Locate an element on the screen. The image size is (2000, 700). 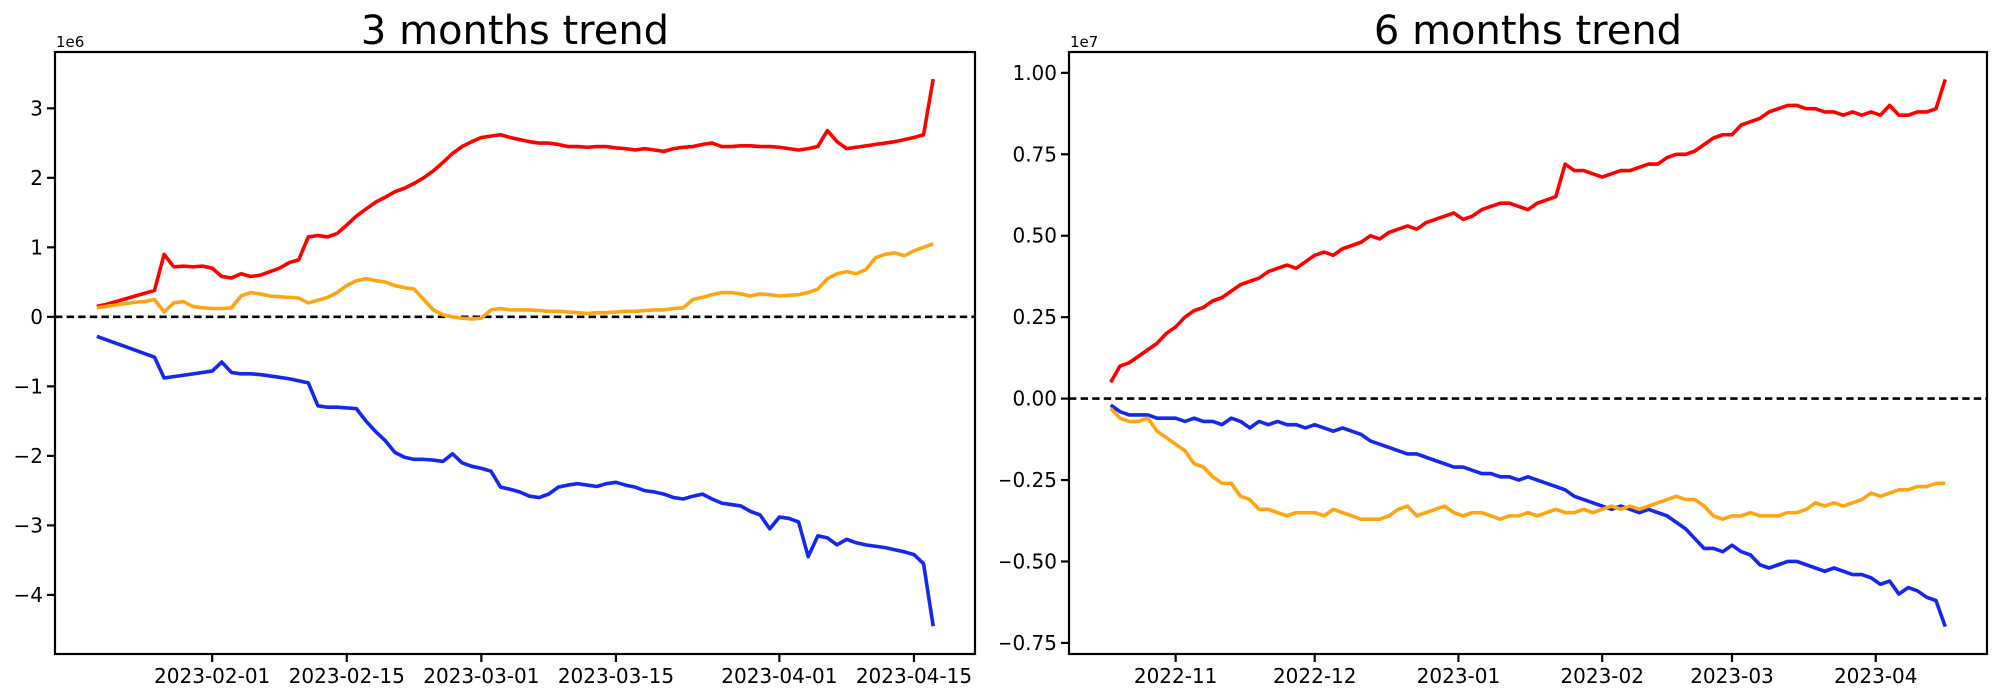
chart-title-6-months: 6 months trend is located at coordinates (1528, 31).